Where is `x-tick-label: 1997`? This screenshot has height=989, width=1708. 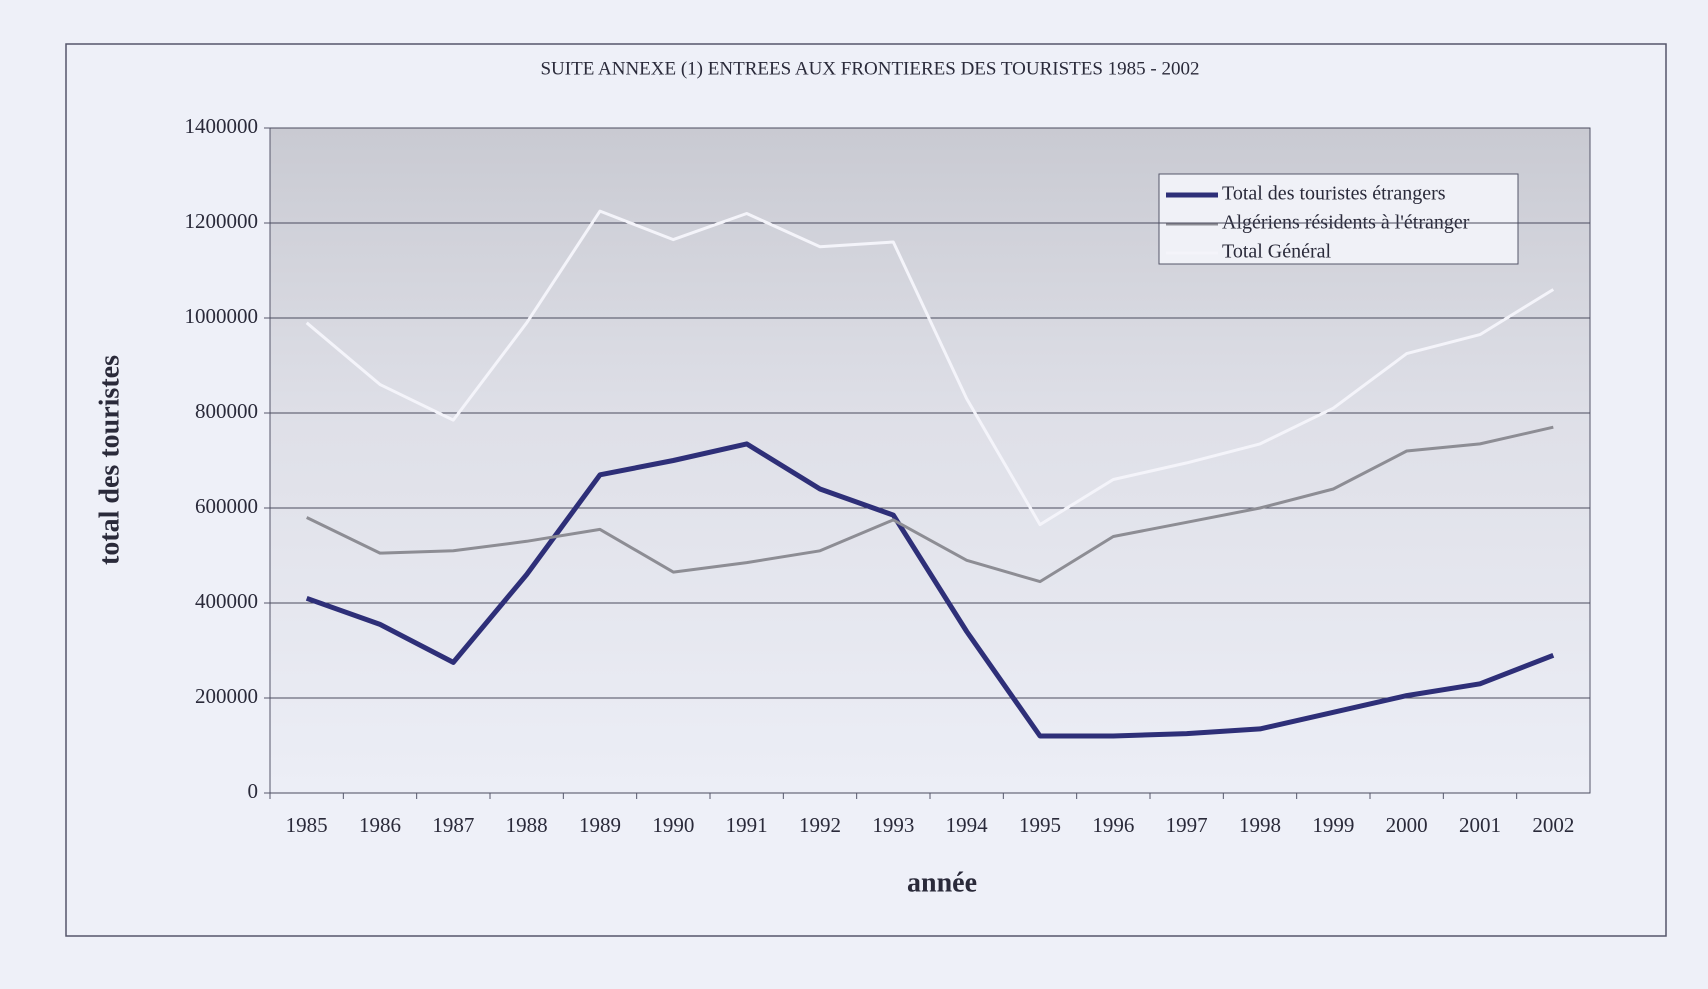
x-tick-label: 1997 is located at coordinates (1187, 825).